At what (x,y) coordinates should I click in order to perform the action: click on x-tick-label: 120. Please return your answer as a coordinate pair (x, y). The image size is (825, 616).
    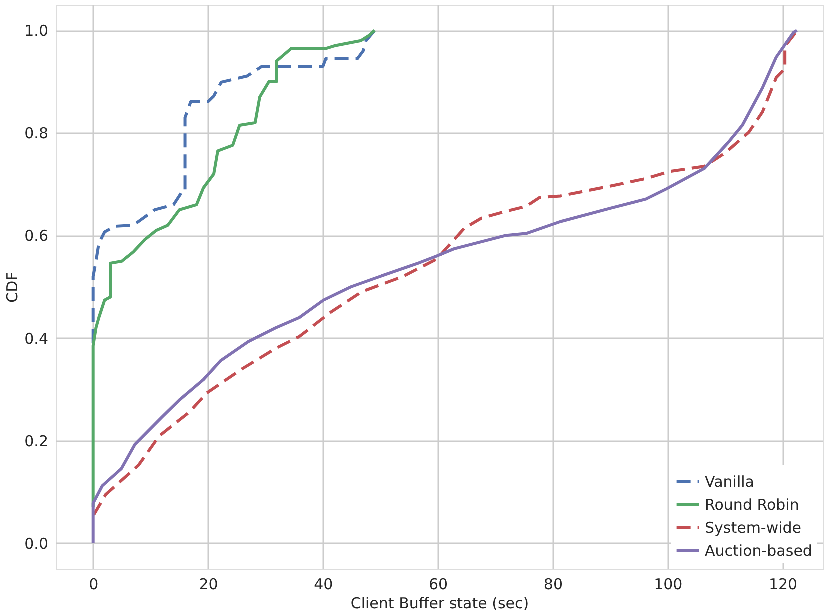
    Looking at the image, I should click on (783, 585).